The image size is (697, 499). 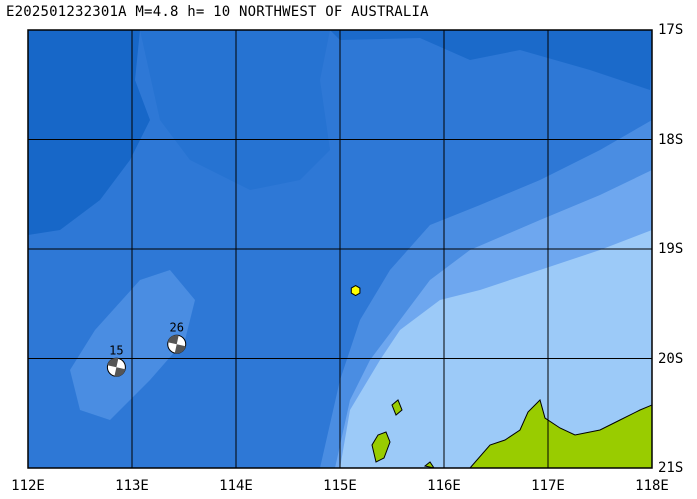 I want to click on ocean-mid-dark-patch, so click(x=235, y=110).